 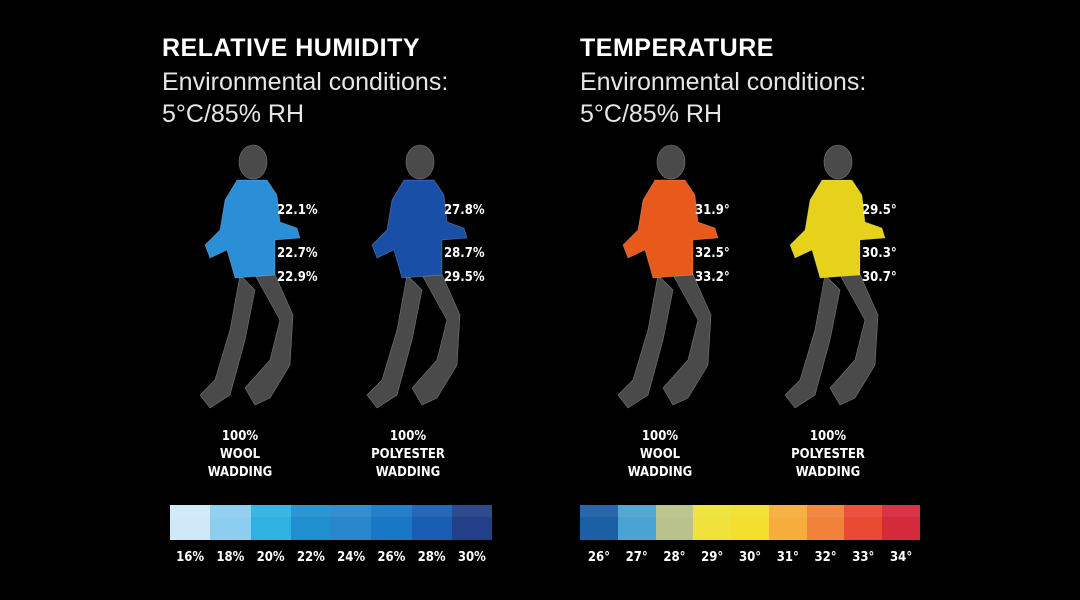 I want to click on reading-value: 31.9°, so click(x=712, y=210).